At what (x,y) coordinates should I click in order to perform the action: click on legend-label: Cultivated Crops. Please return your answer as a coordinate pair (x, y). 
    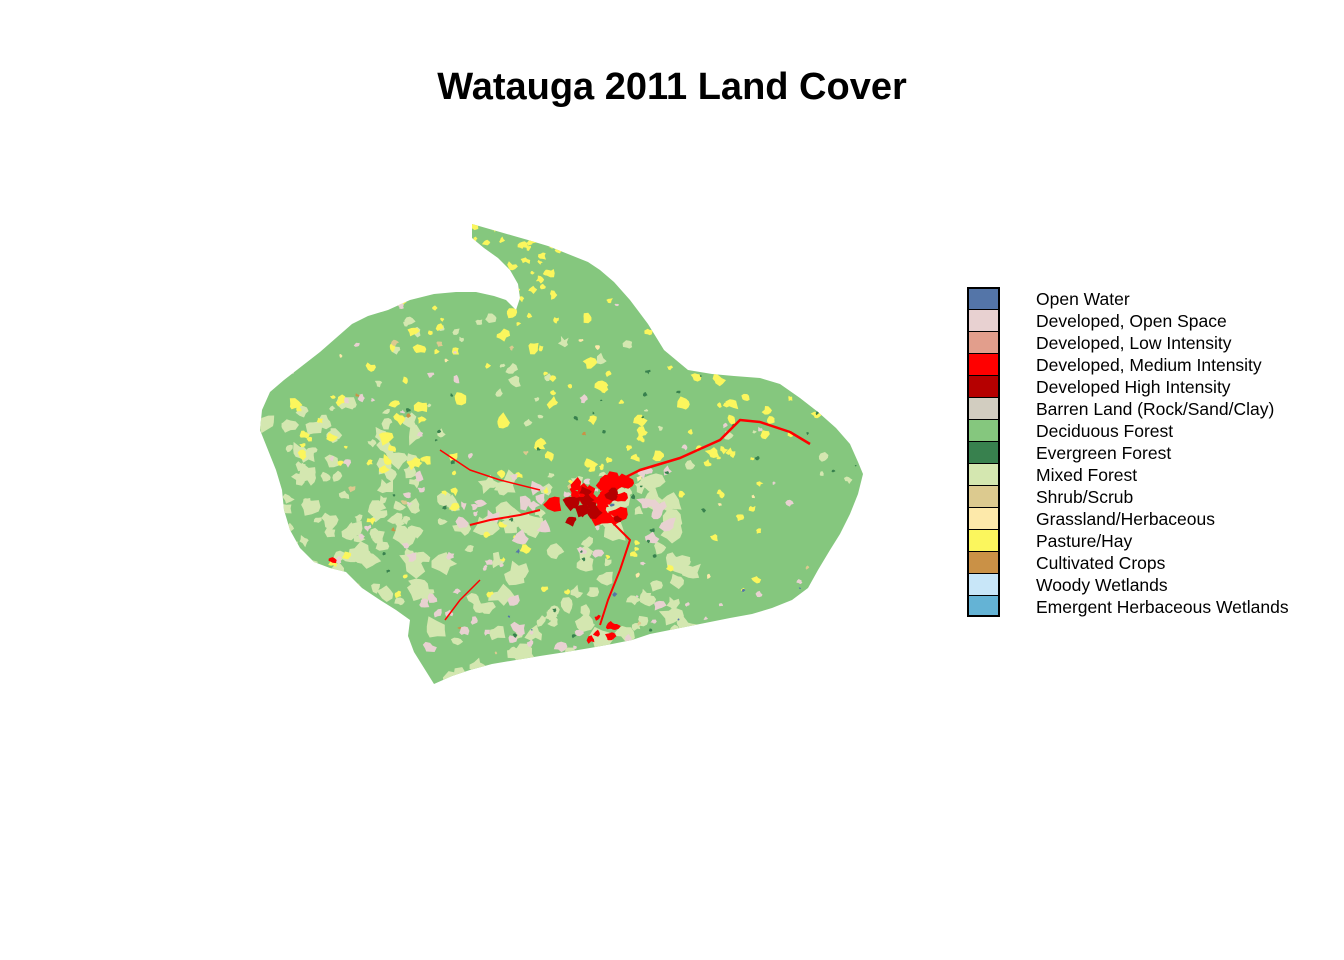
    Looking at the image, I should click on (1101, 563).